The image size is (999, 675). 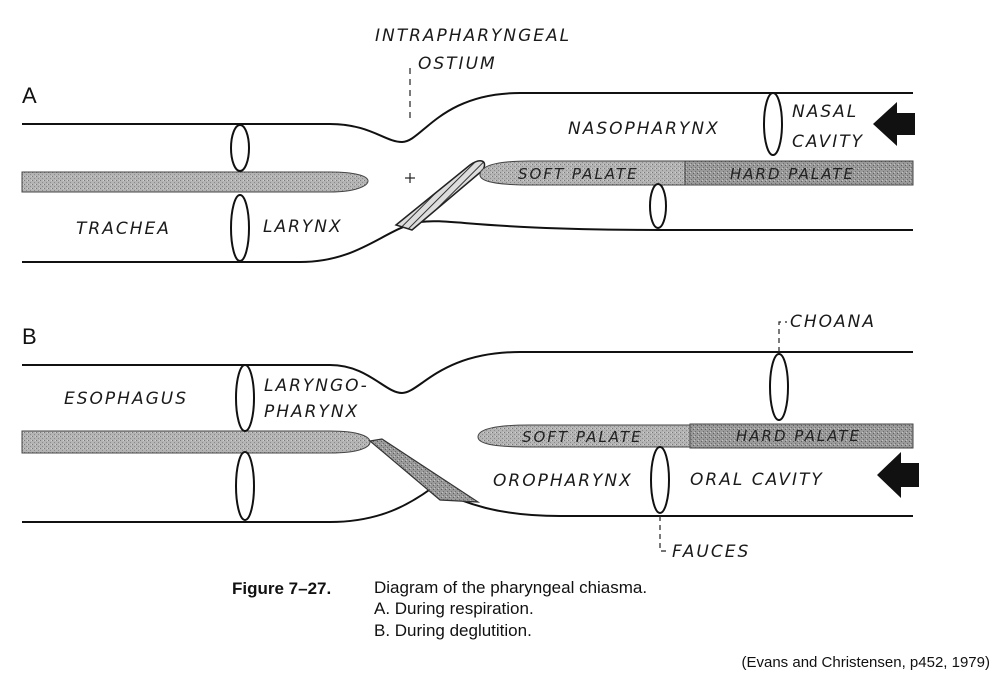 I want to click on panel-a-trachea-ring-upper, so click(x=240, y=148).